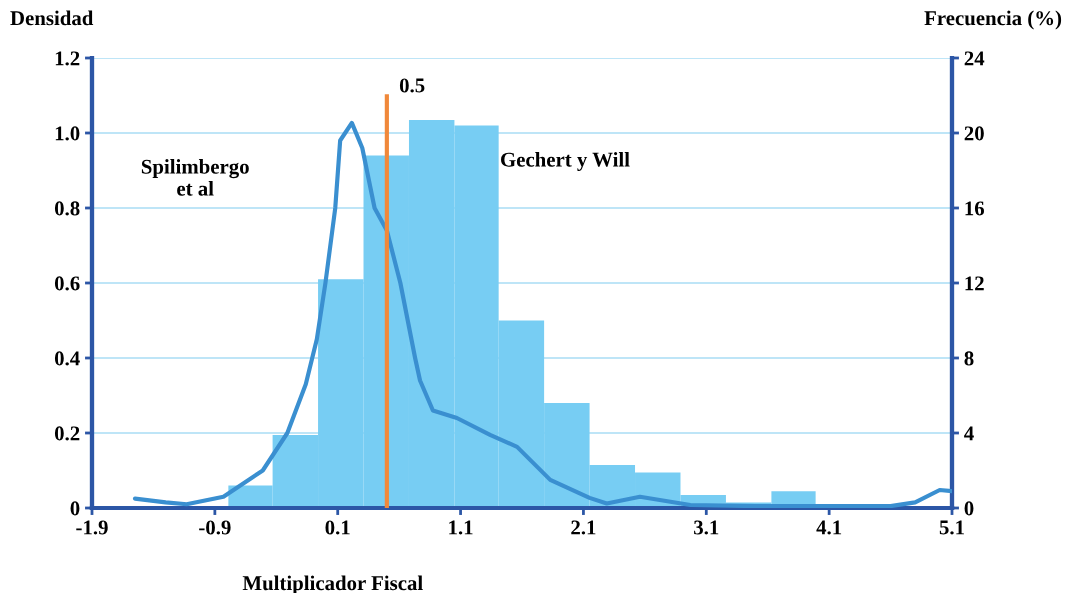 The image size is (1071, 593). What do you see at coordinates (975, 208) in the screenshot?
I see `y2-tick-label: 16` at bounding box center [975, 208].